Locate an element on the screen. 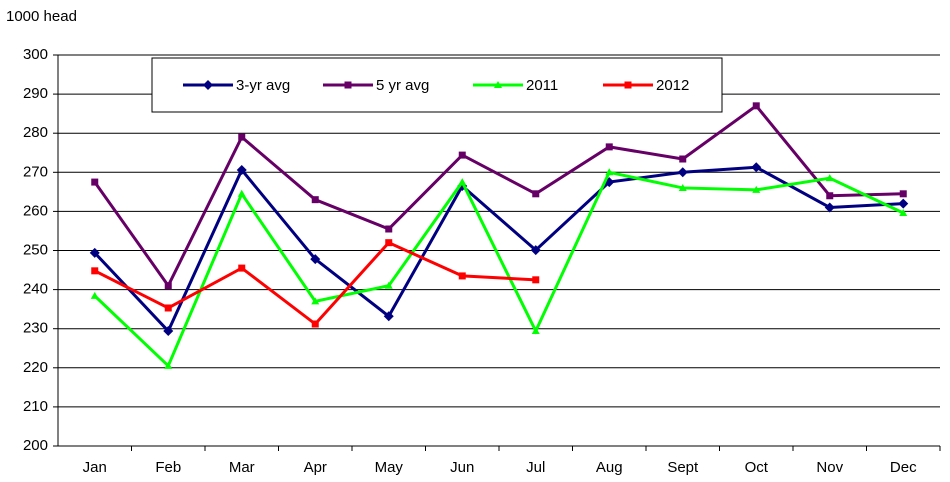 The width and height of the screenshot is (950, 482). y-tick-label: 300 is located at coordinates (35, 54).